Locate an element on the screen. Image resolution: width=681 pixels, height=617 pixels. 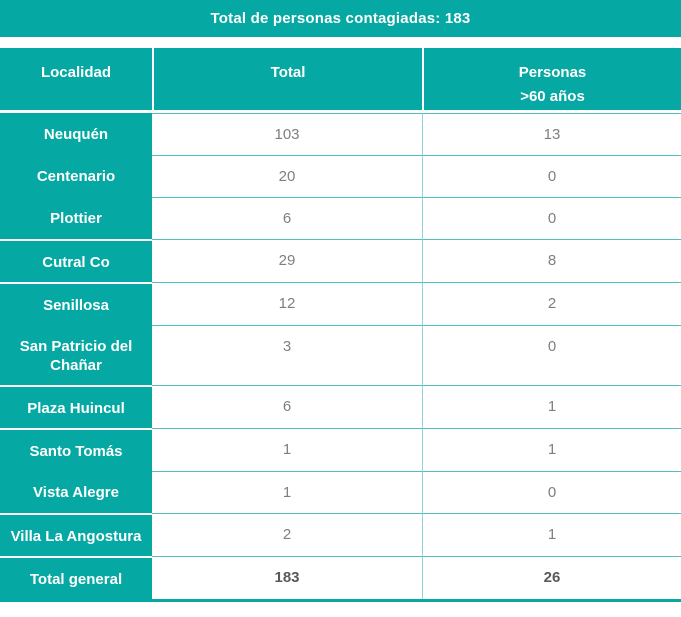
cell-localidad: Villa La Angostura is located at coordinates (76, 534).